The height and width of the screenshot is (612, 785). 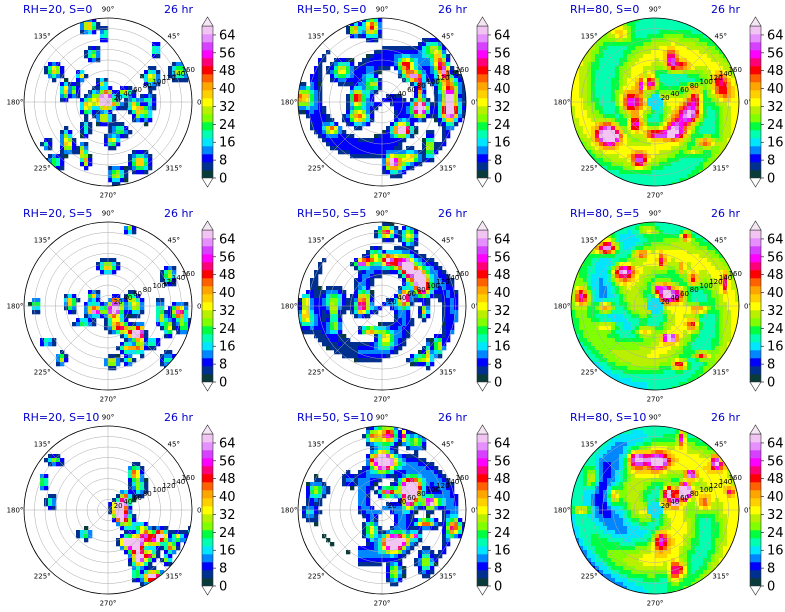 What do you see at coordinates (775, 53) in the screenshot?
I see `colorbar-tick-label: 56` at bounding box center [775, 53].